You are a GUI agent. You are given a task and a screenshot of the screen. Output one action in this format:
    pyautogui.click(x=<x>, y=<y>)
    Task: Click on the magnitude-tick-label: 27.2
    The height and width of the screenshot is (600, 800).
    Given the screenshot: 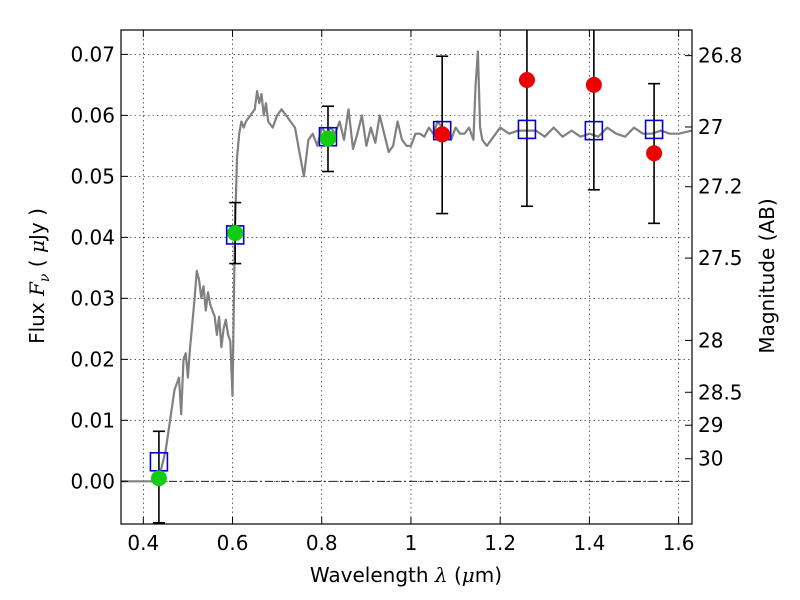 What is the action you would take?
    pyautogui.click(x=720, y=187)
    